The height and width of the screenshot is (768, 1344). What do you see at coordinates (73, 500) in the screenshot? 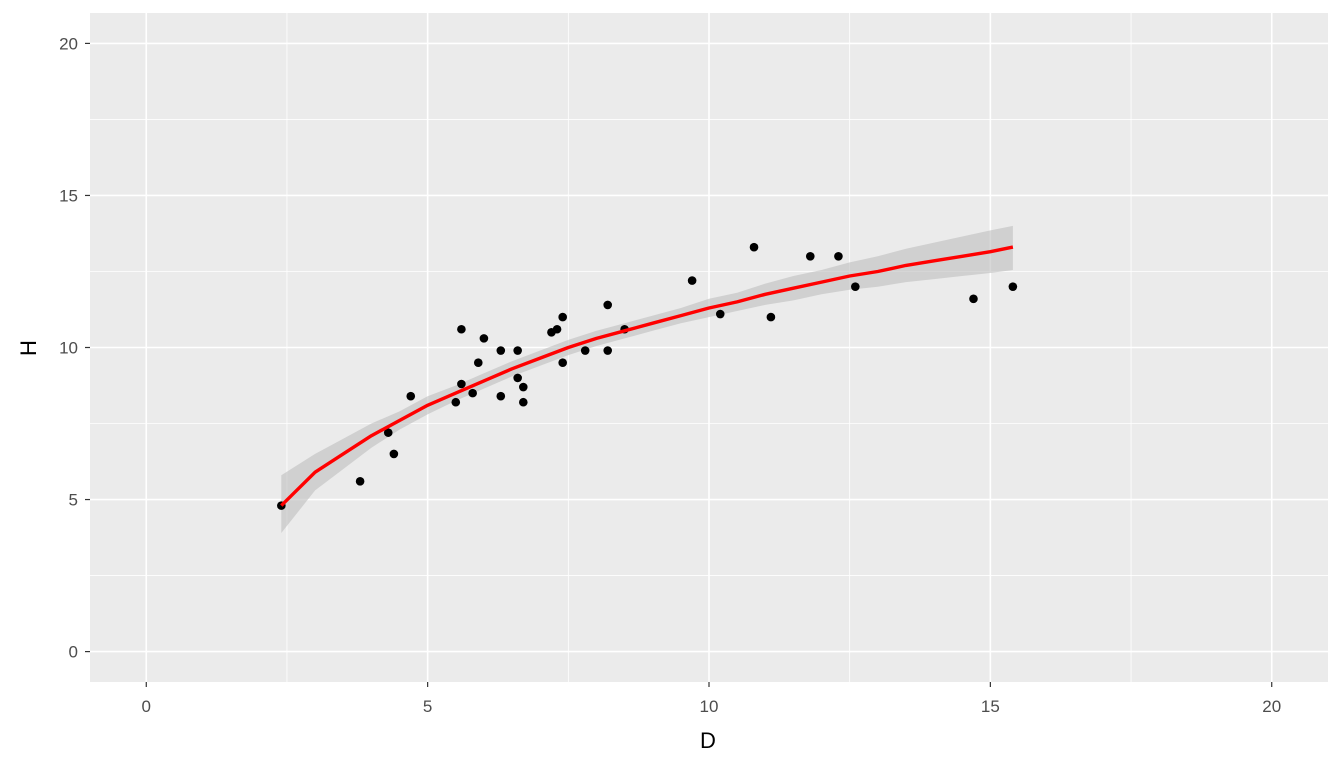
I see `y-tick-label: 5` at bounding box center [73, 500].